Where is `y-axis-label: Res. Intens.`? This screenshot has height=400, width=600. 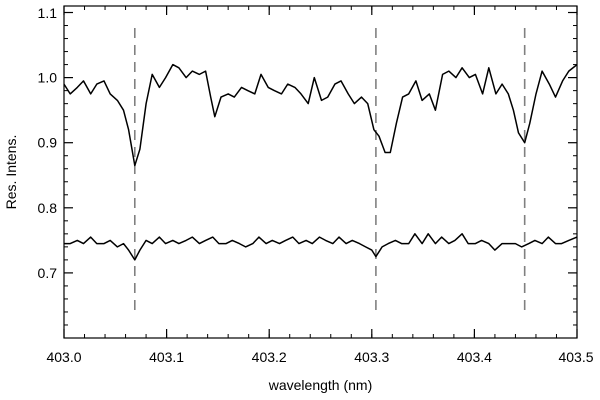
y-axis-label: Res. Intens. is located at coordinates (11, 172).